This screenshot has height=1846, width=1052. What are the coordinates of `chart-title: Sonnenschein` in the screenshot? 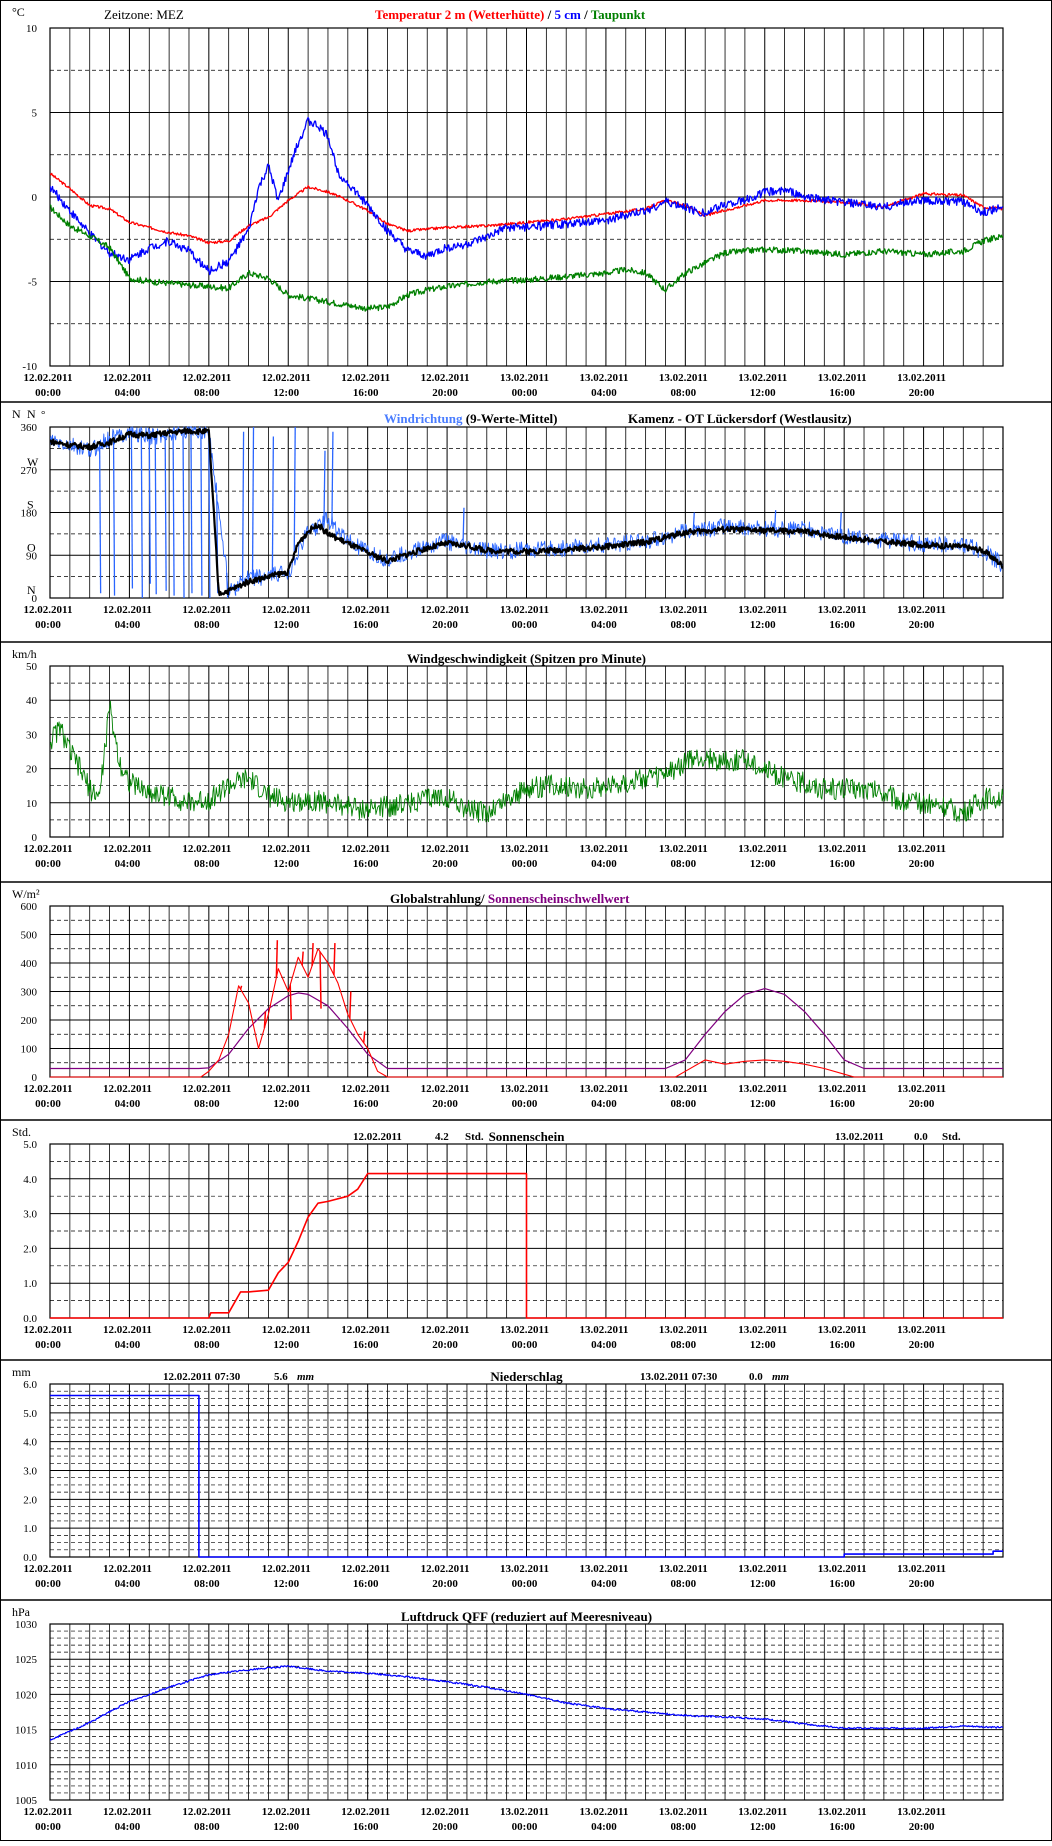 It's located at (527, 1136).